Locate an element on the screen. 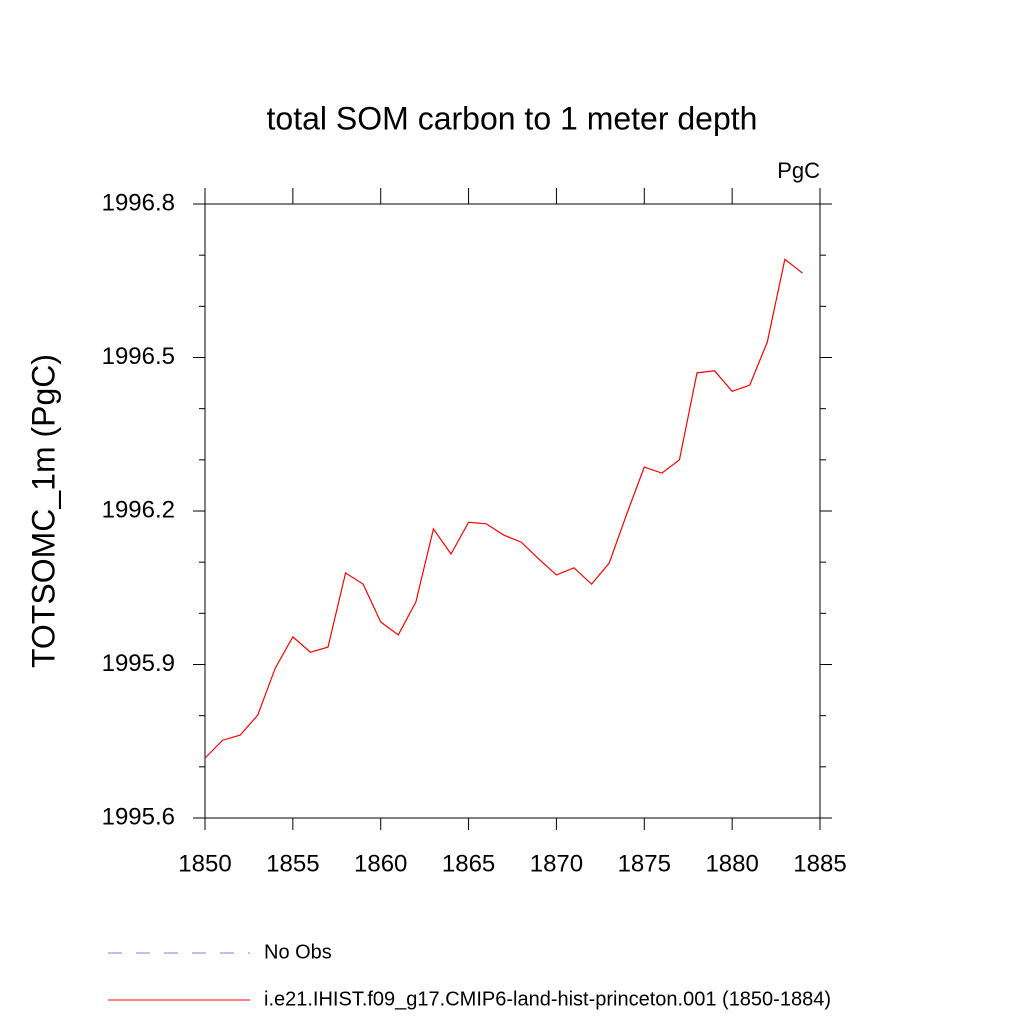  x-tick-label: 1855 is located at coordinates (292, 863).